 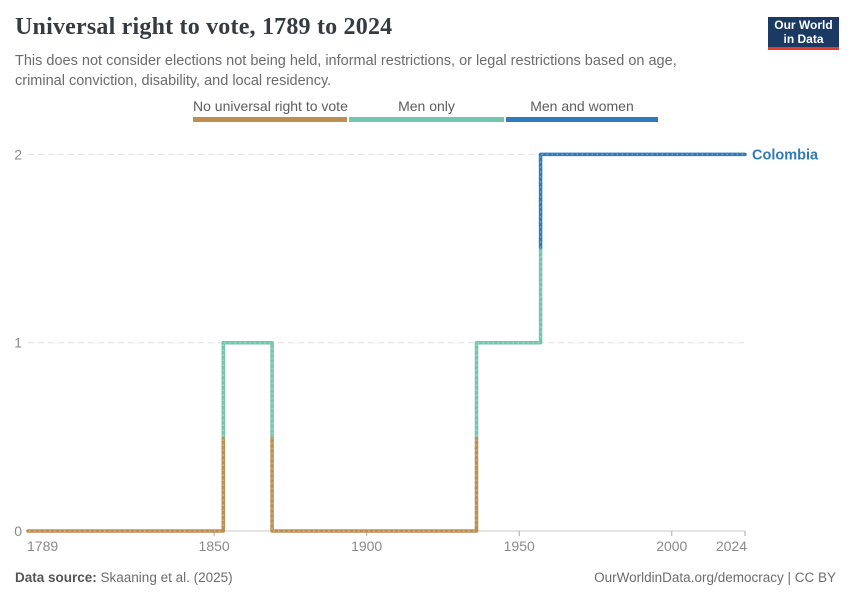 I want to click on x-tick-label: 2024, so click(x=731, y=546).